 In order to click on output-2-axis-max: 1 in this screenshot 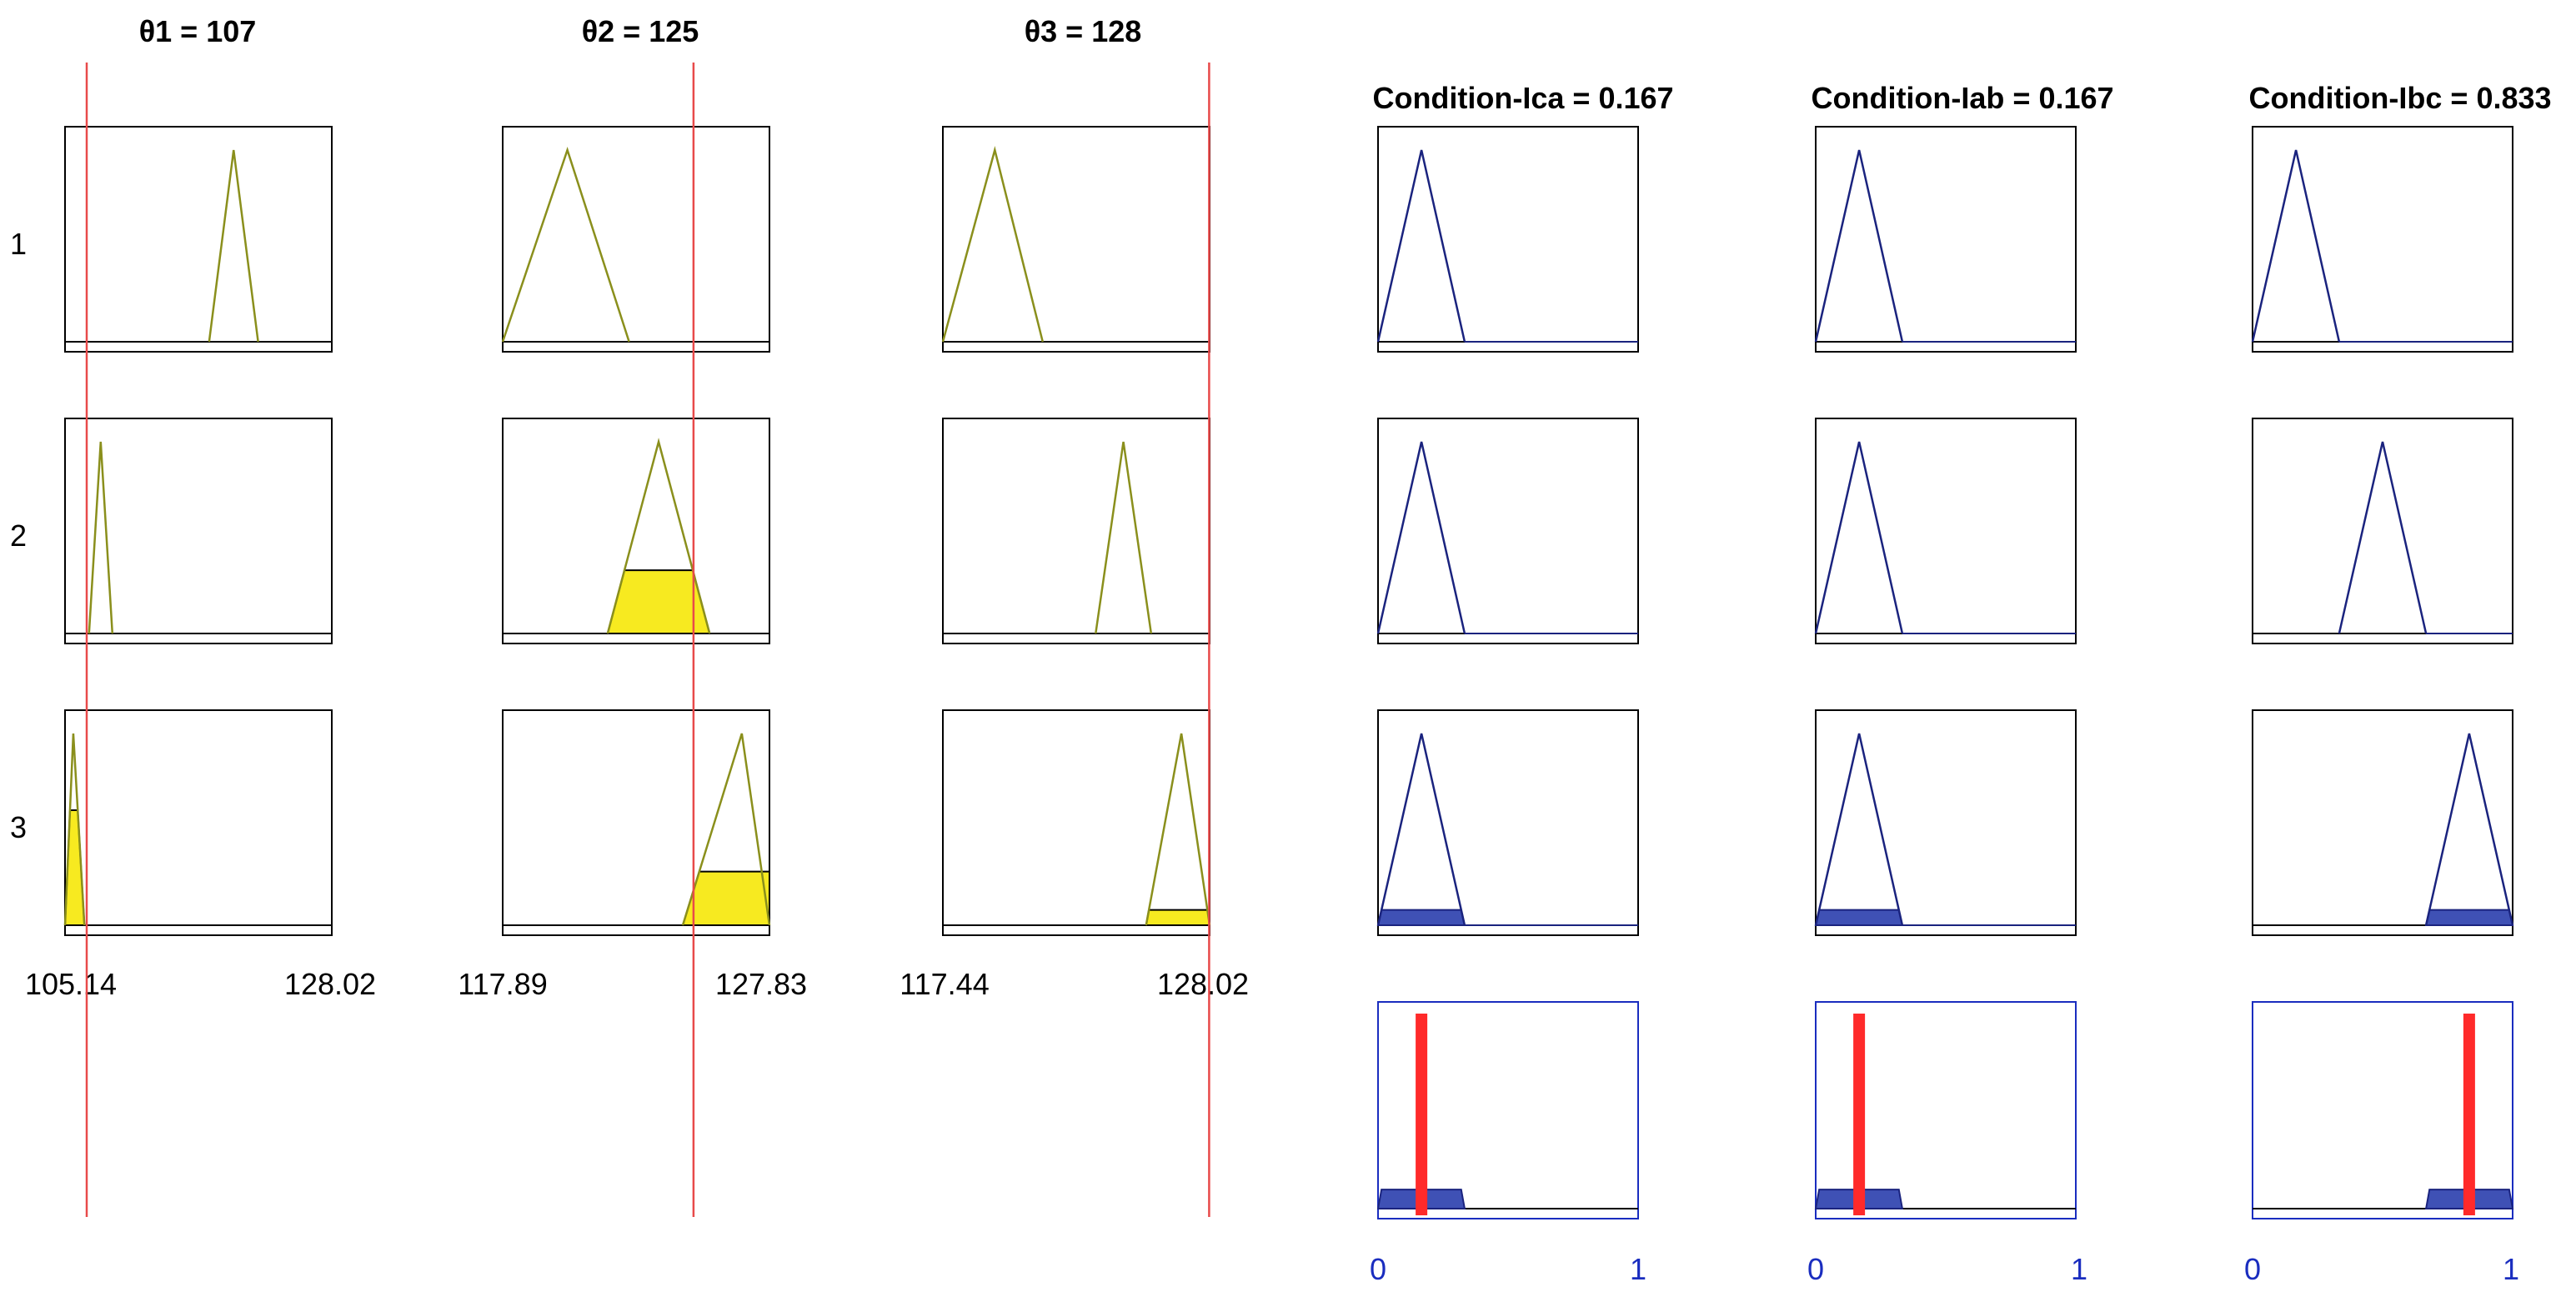, I will do `click(2079, 1269)`.